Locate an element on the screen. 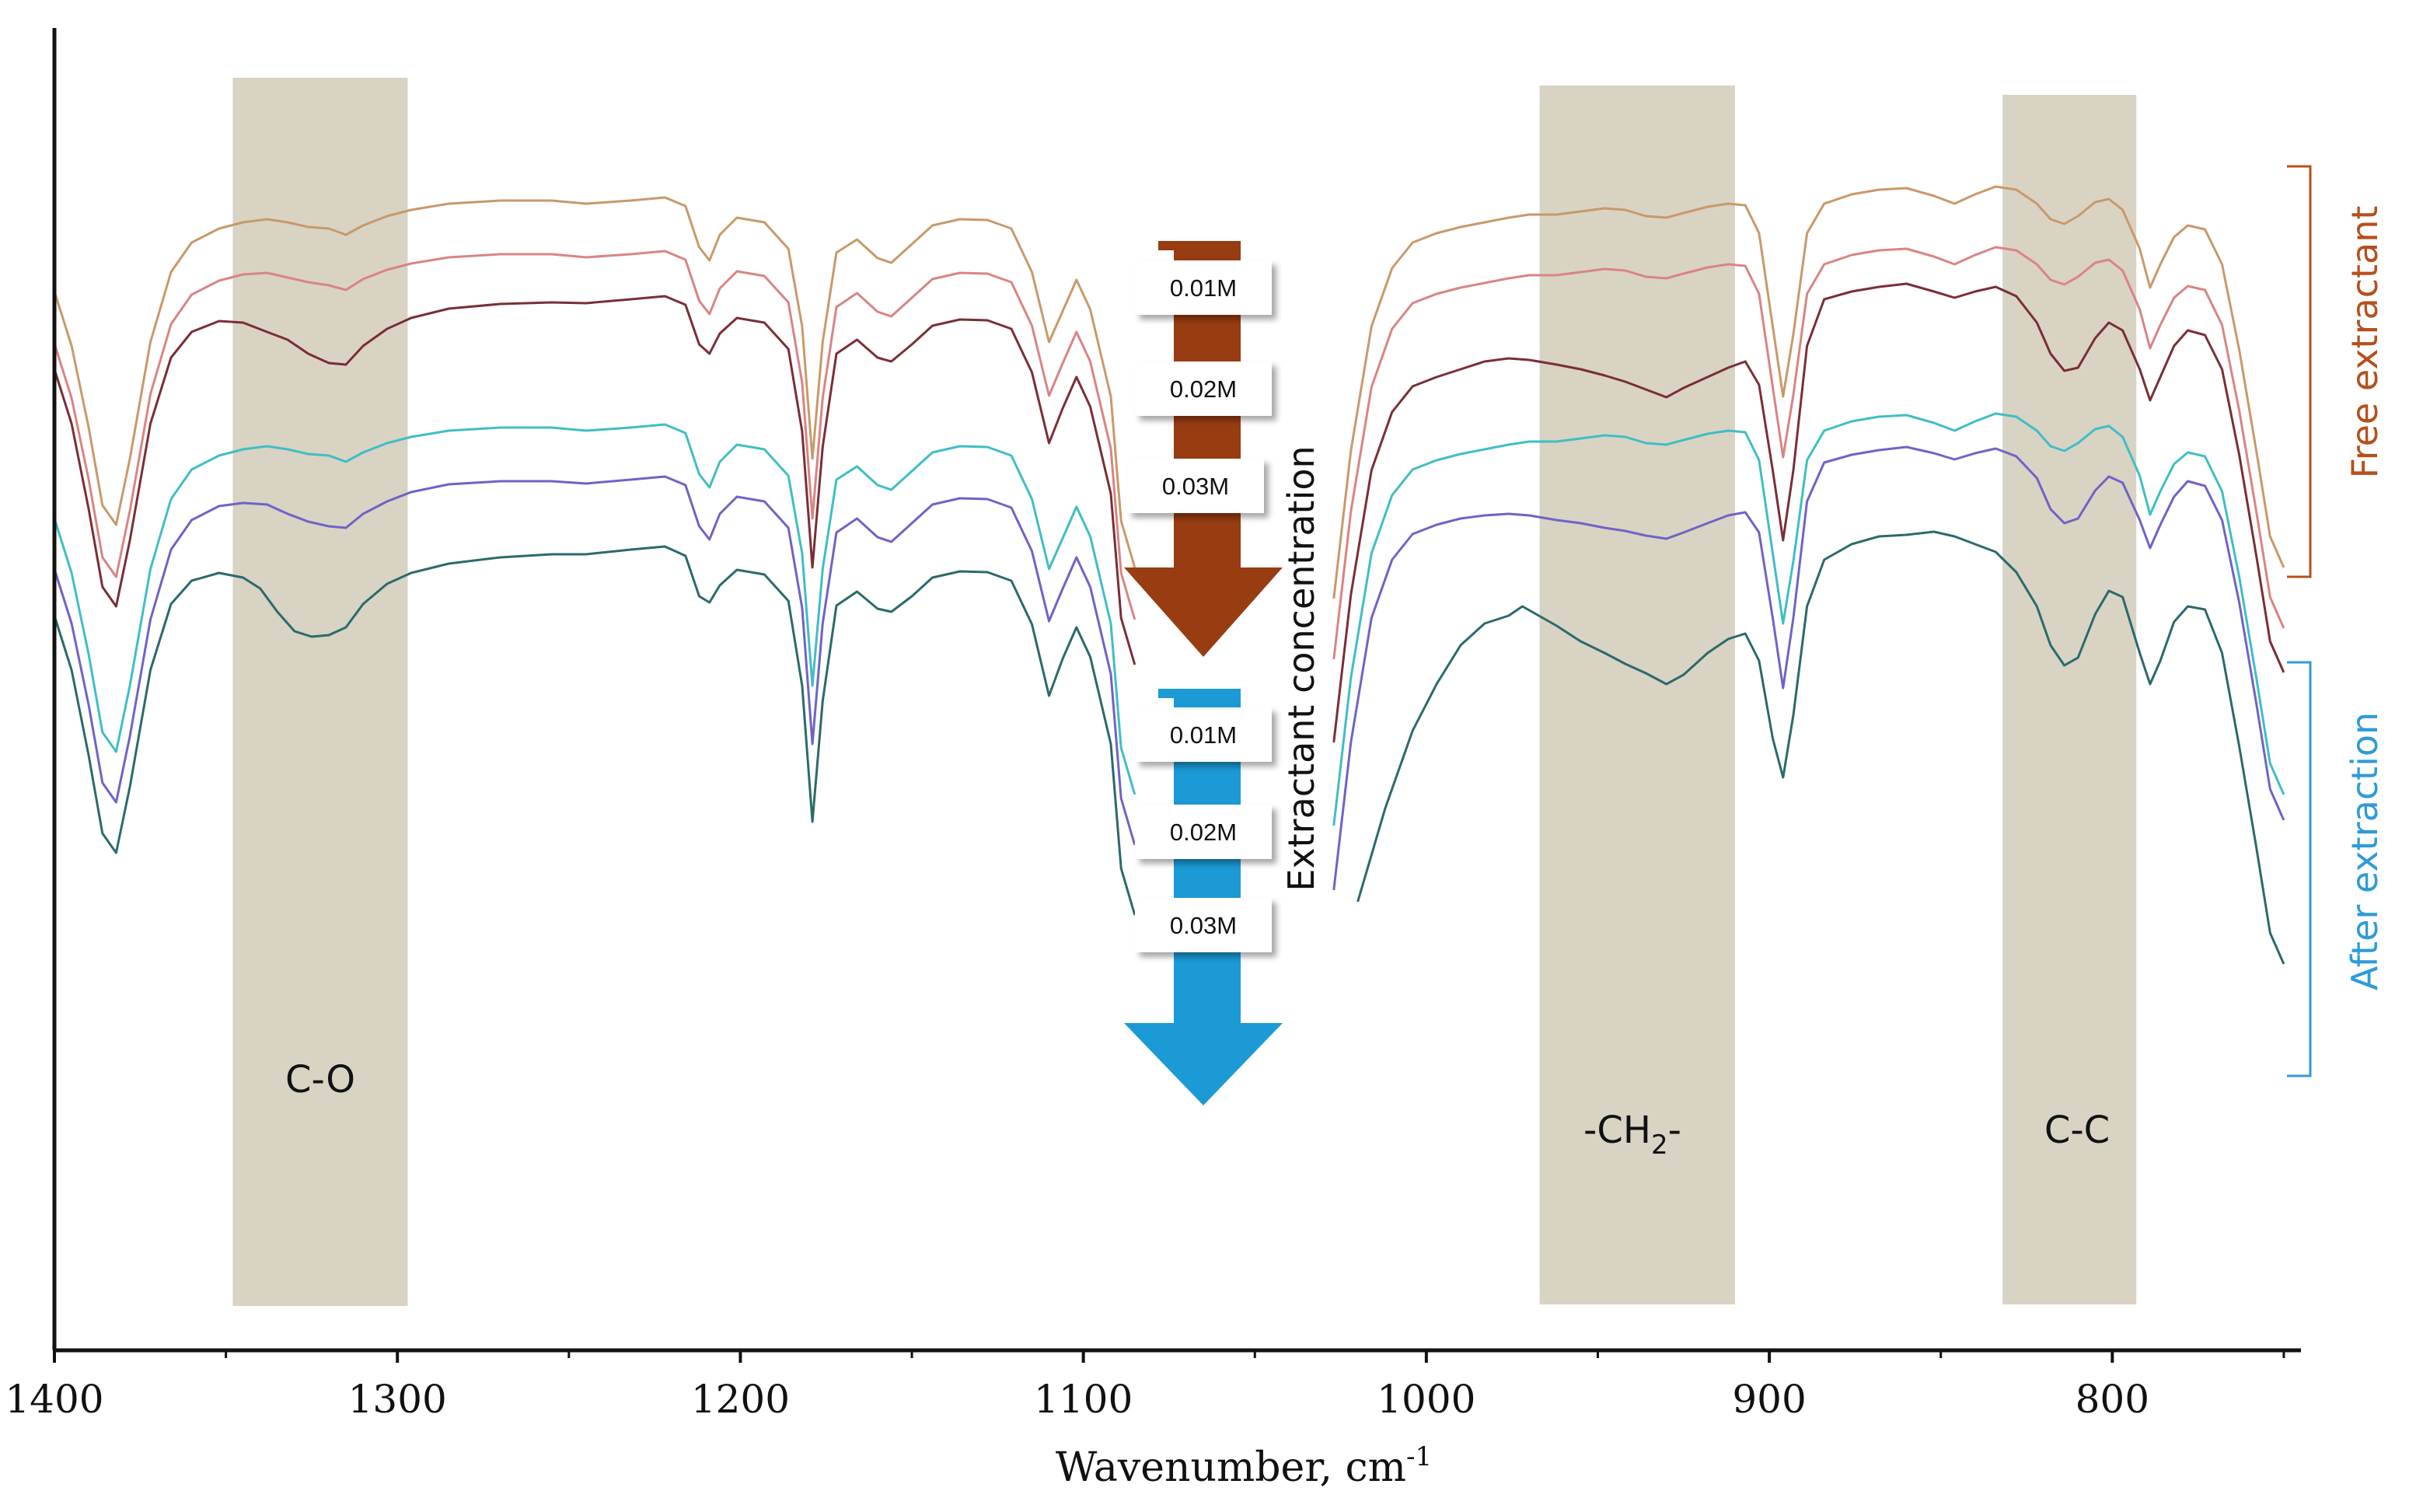  after-arrow-head is located at coordinates (1204, 1064).